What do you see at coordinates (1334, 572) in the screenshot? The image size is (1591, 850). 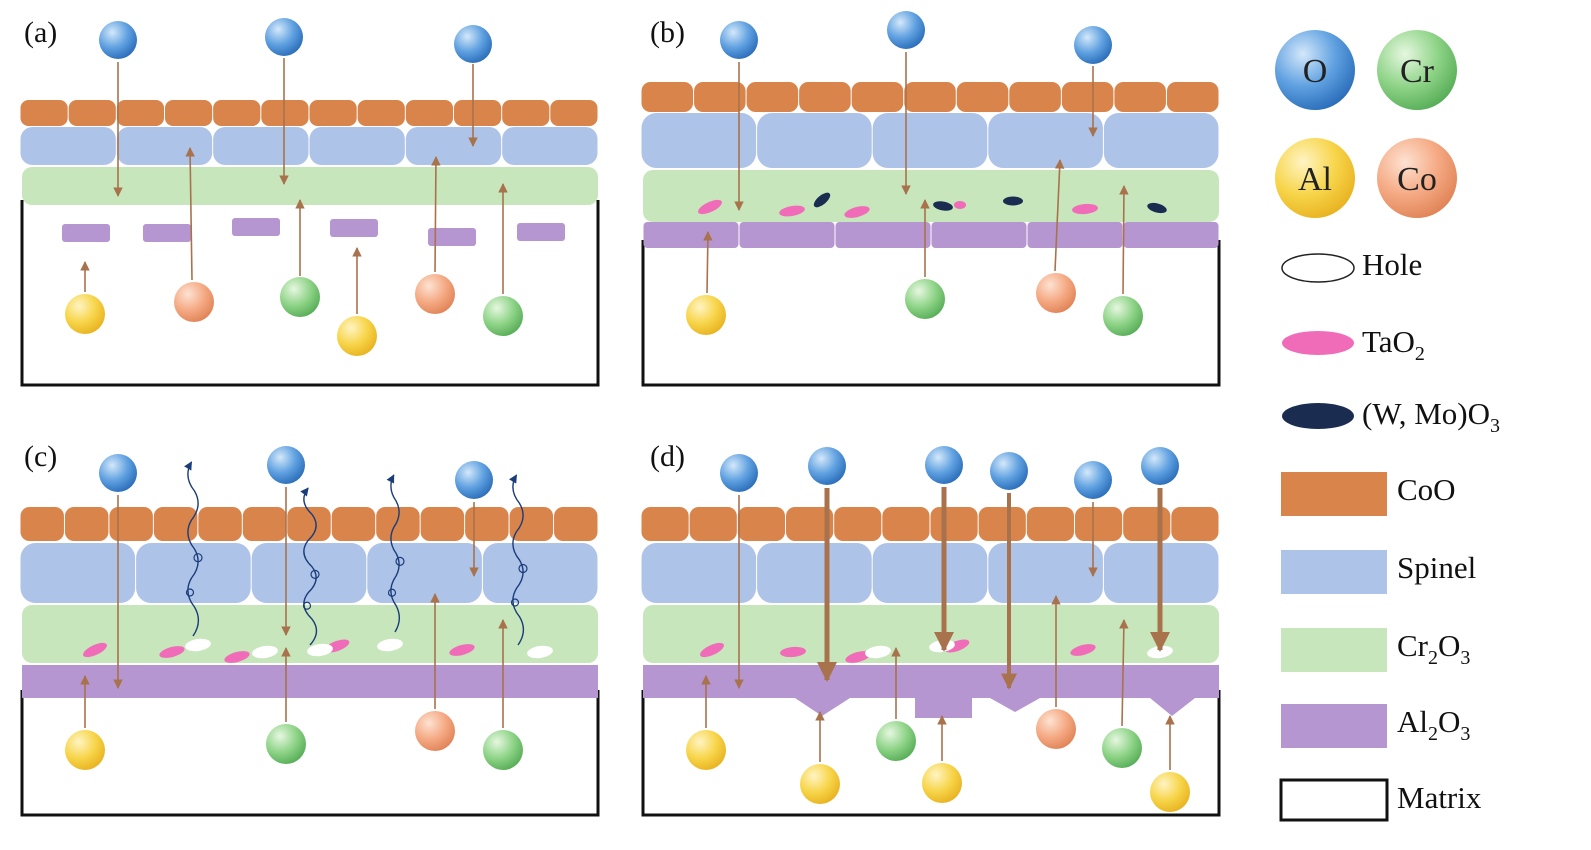 I see `spinel-swatch` at bounding box center [1334, 572].